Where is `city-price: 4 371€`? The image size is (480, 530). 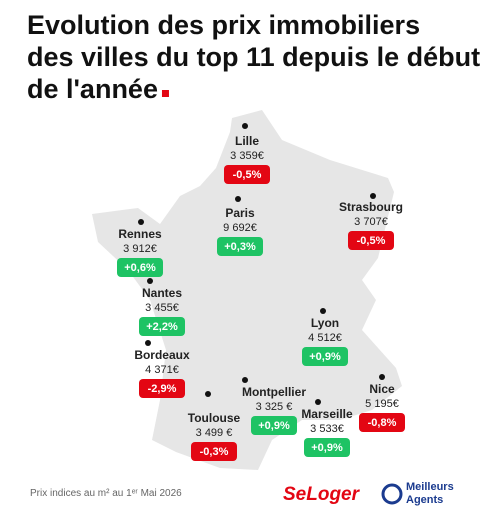
city-price: 4 371€ is located at coordinates (162, 370).